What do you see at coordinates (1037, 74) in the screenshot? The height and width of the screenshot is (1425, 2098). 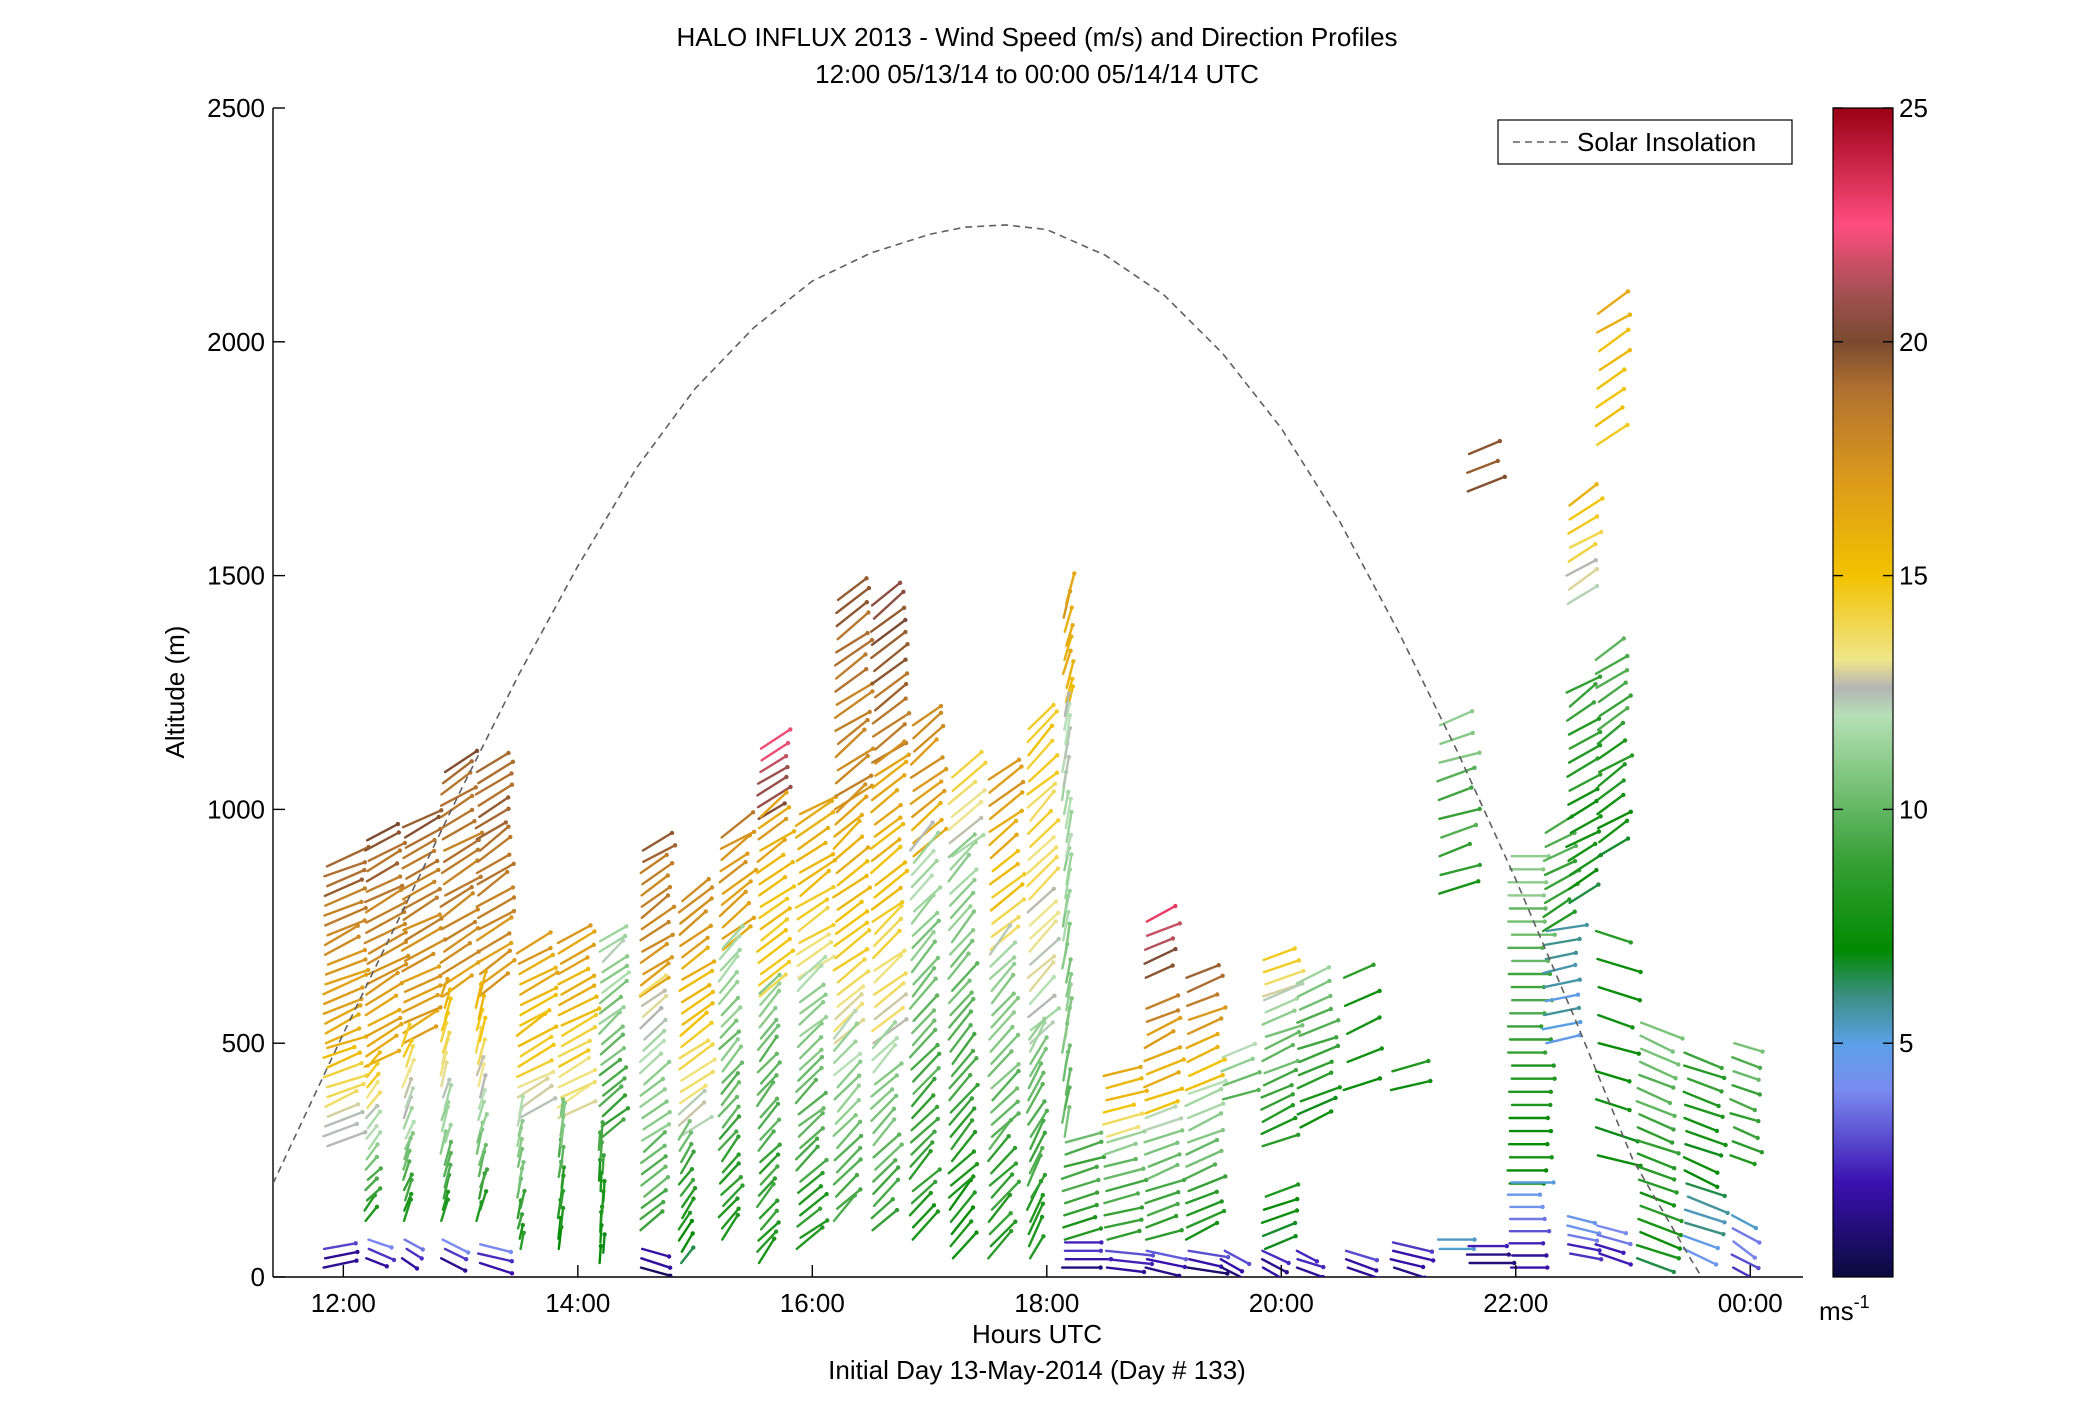 I see `chart-subtitle: 12:00 05/13/14 to 00:00 05/14/14 UTC` at bounding box center [1037, 74].